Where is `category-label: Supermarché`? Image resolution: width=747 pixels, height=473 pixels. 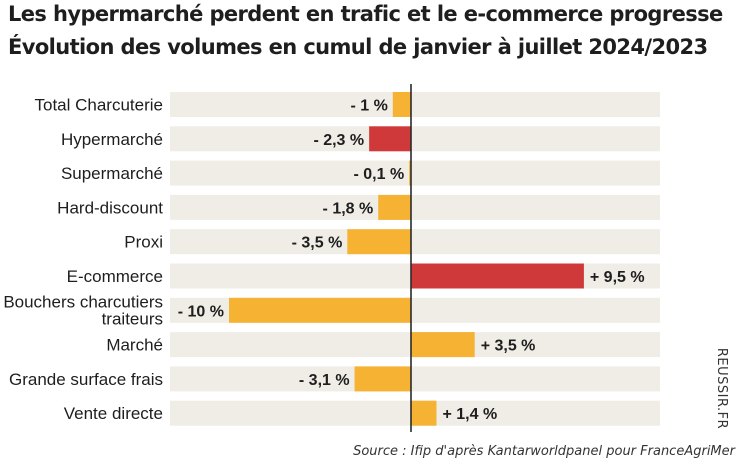 category-label: Supermarché is located at coordinates (112, 173).